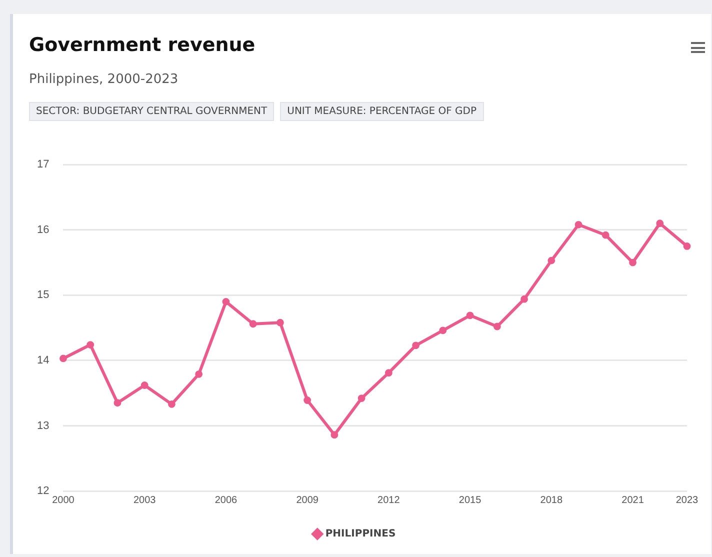 This screenshot has width=712, height=557. Describe the element at coordinates (142, 45) in the screenshot. I see `chart-title: Government revenue` at that location.